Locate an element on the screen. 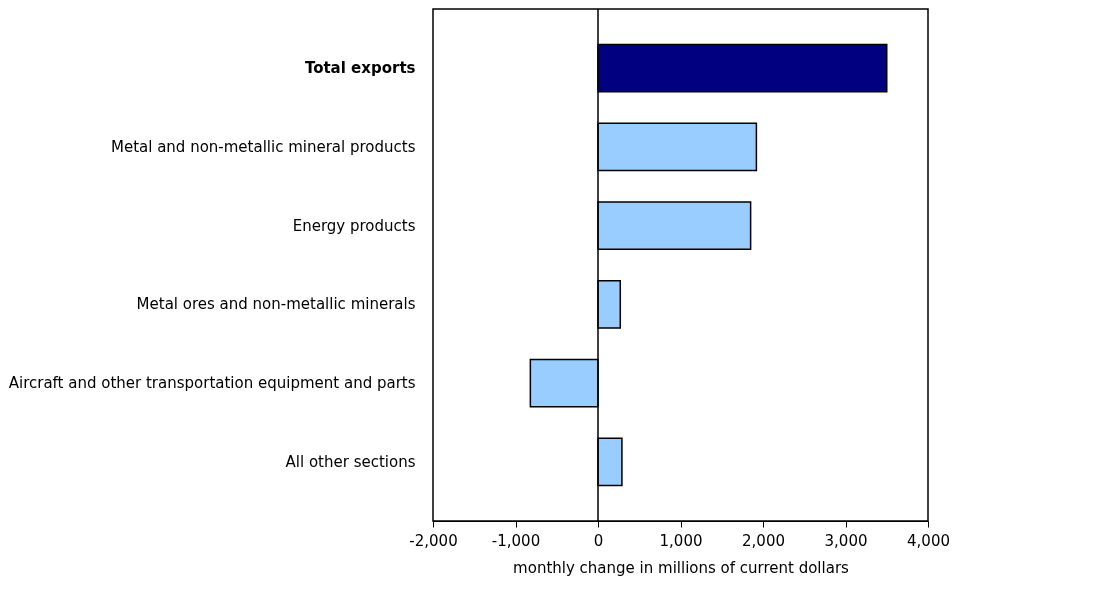 This screenshot has height=603, width=1101. y-tick-label: Energy products is located at coordinates (354, 225).